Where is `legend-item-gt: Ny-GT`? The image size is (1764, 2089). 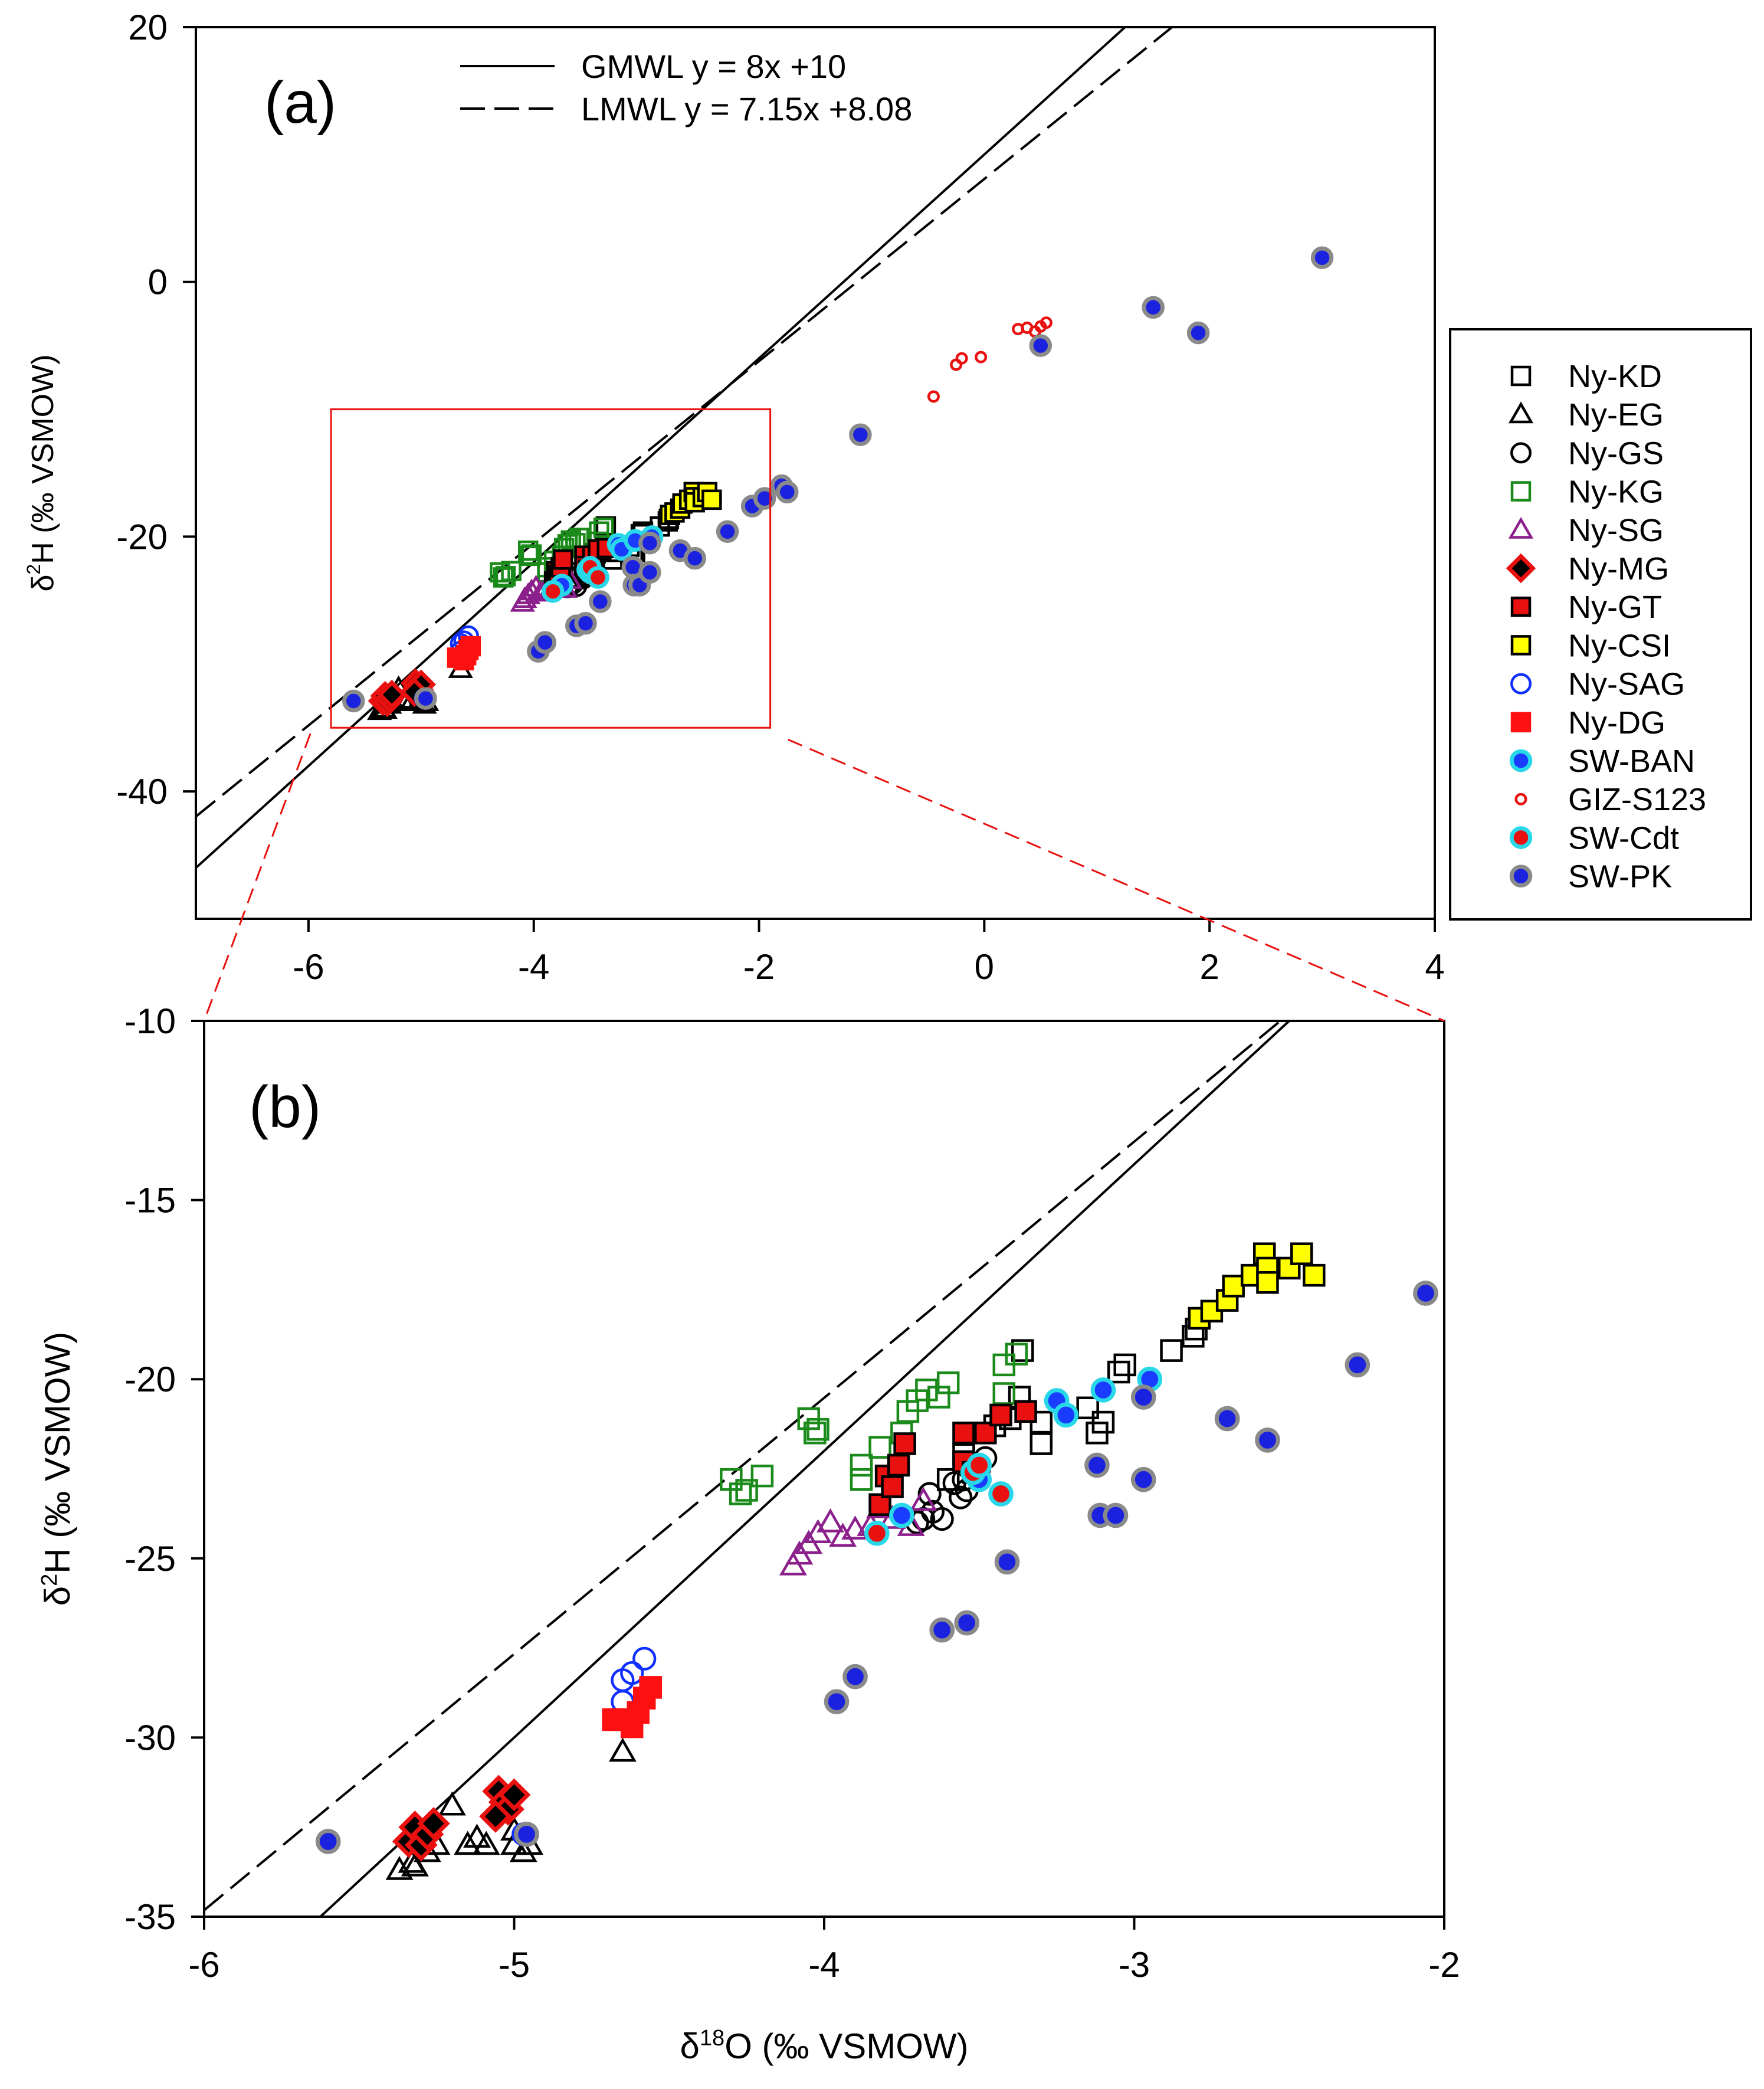 legend-item-gt: Ny-GT is located at coordinates (1586, 607).